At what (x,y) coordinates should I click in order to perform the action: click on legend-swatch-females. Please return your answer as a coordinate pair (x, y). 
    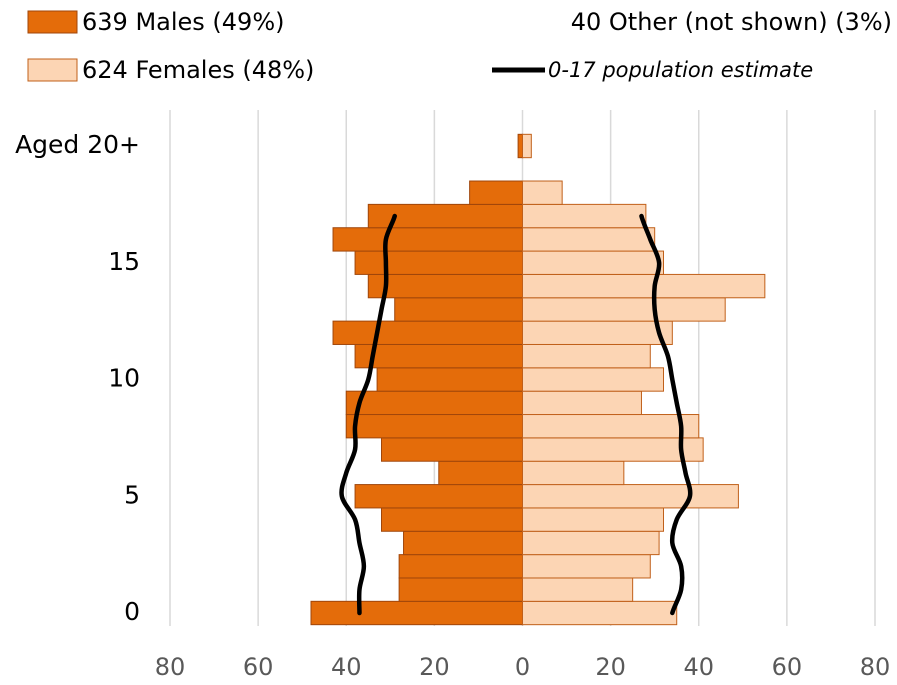
    Looking at the image, I should click on (52, 70).